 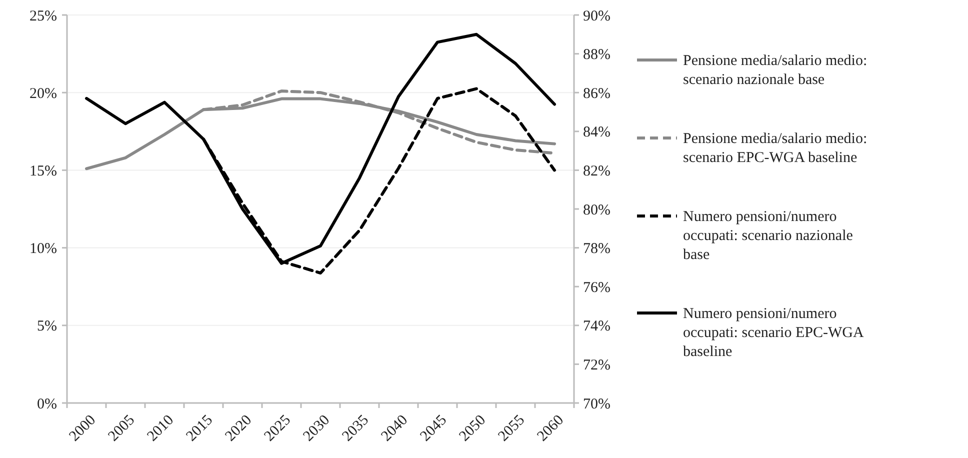 I want to click on y-tick-label: 20%, so click(x=43, y=94).